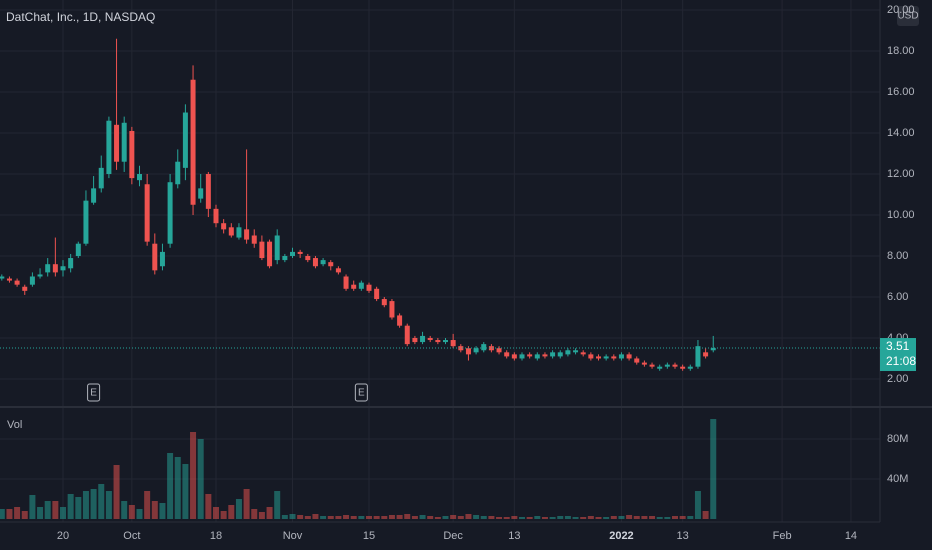 This screenshot has height=550, width=932. Describe the element at coordinates (782, 536) in the screenshot. I see `x-tick-label: Feb` at that location.